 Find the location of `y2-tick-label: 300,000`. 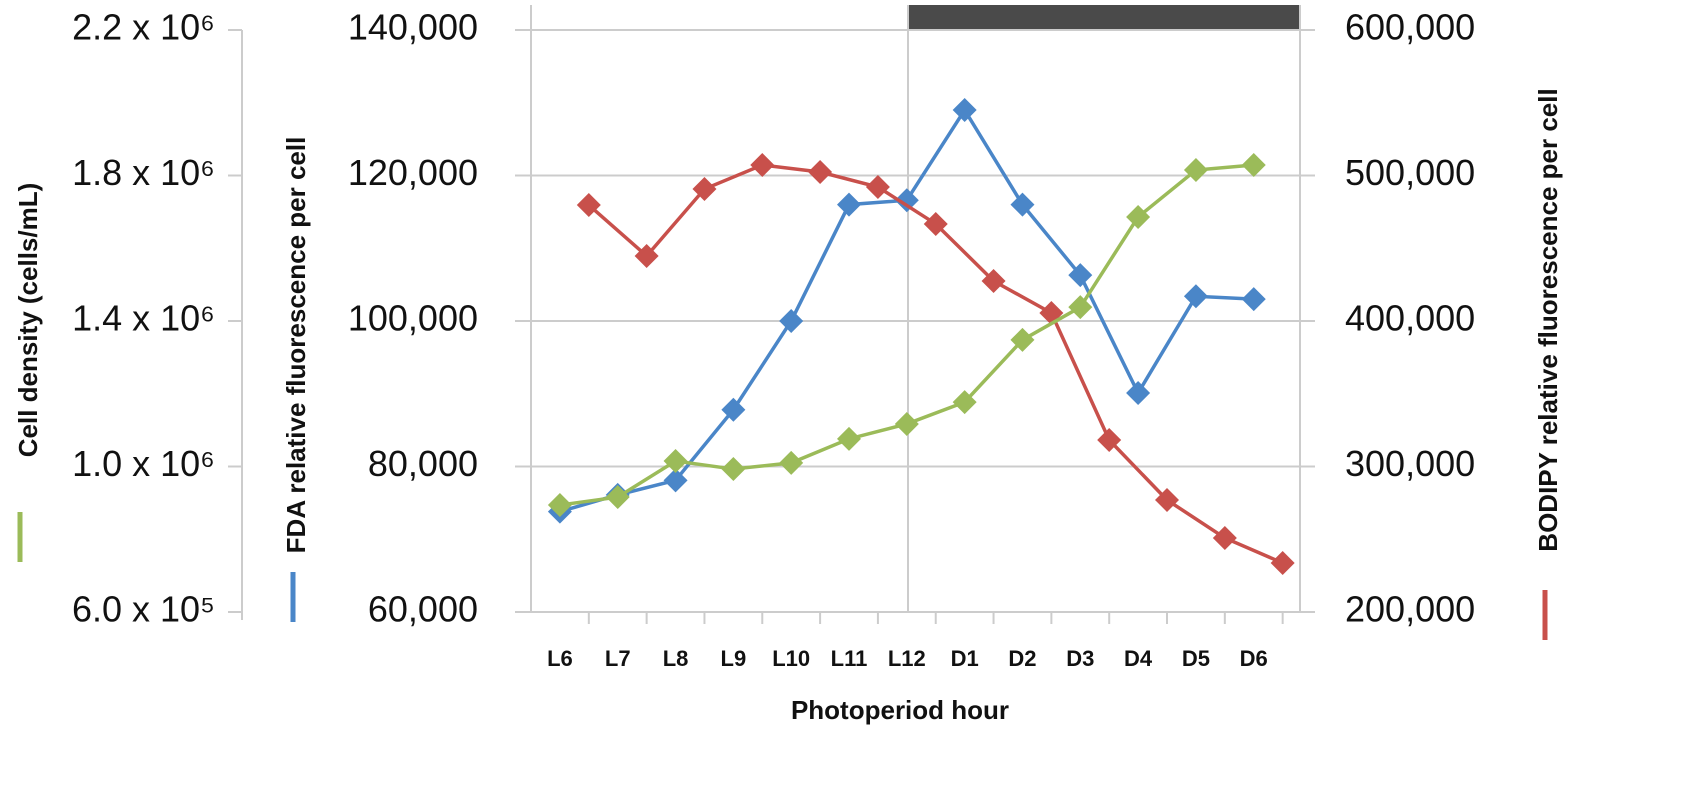

y2-tick-label: 300,000 is located at coordinates (1410, 463).